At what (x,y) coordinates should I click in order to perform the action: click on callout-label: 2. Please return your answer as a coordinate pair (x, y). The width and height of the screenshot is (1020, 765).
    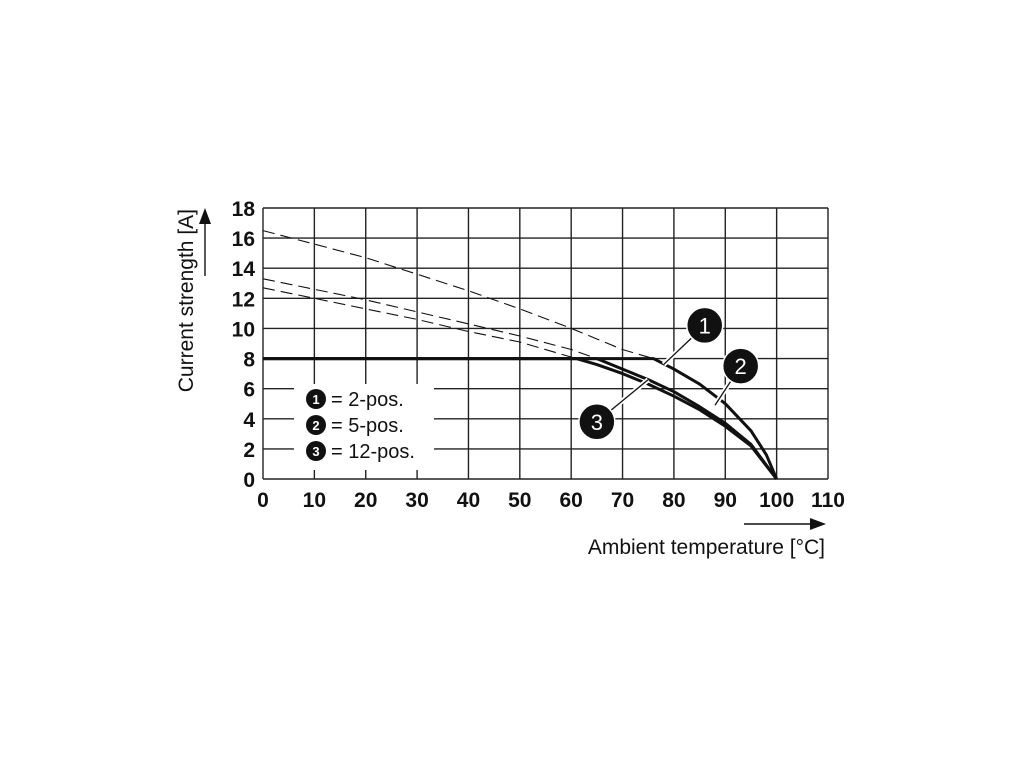
    Looking at the image, I should click on (741, 366).